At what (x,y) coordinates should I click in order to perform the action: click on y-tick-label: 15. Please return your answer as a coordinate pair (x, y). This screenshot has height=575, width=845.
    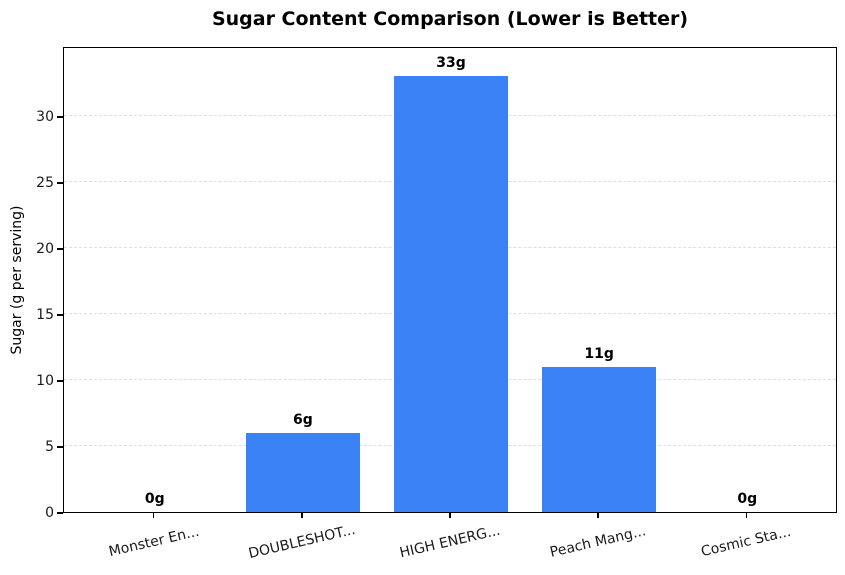
    Looking at the image, I should click on (45, 314).